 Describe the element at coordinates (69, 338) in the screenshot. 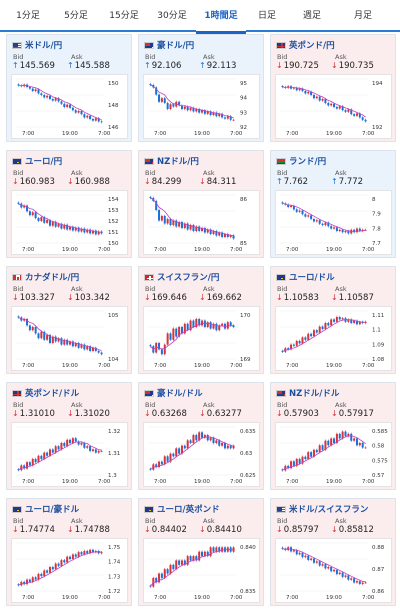

I see `price-chart: 105 104 7:00 19:00 7:00` at that location.